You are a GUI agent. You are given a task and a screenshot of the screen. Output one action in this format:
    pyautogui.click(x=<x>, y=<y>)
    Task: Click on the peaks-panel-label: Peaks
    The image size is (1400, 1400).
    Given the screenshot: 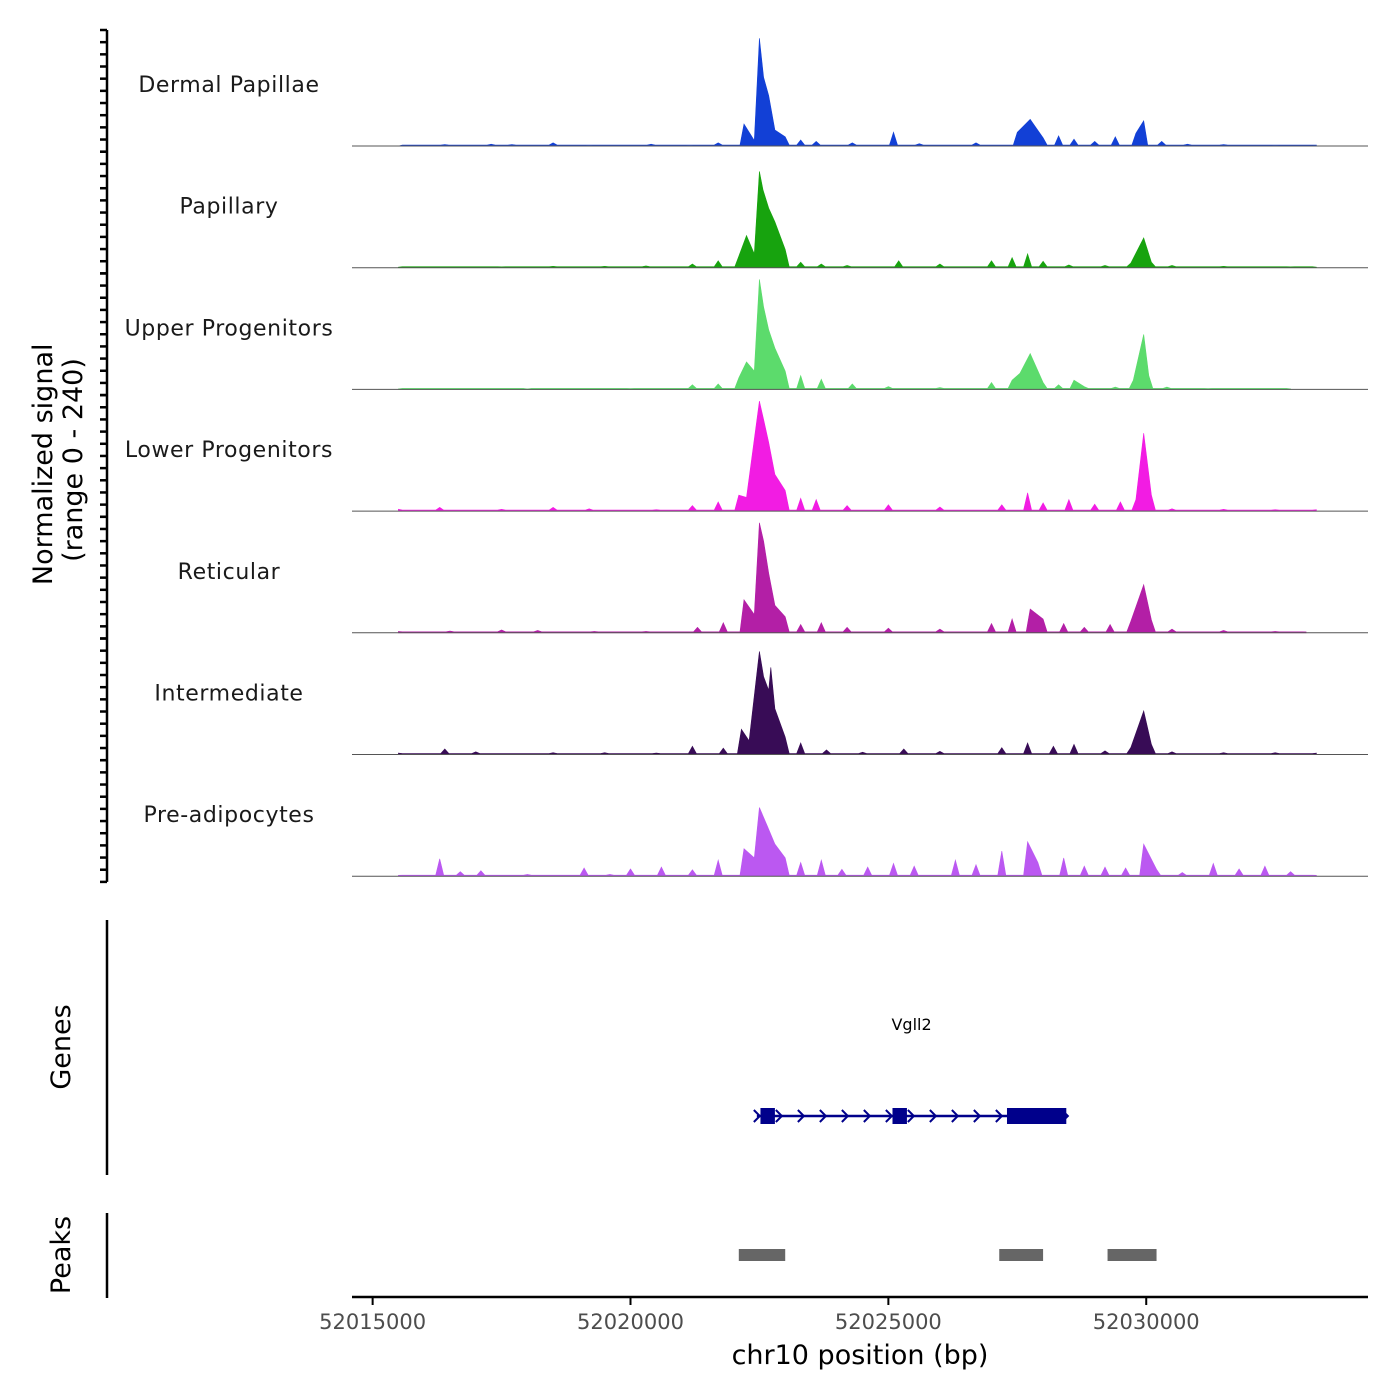 What is the action you would take?
    pyautogui.click(x=61, y=1255)
    